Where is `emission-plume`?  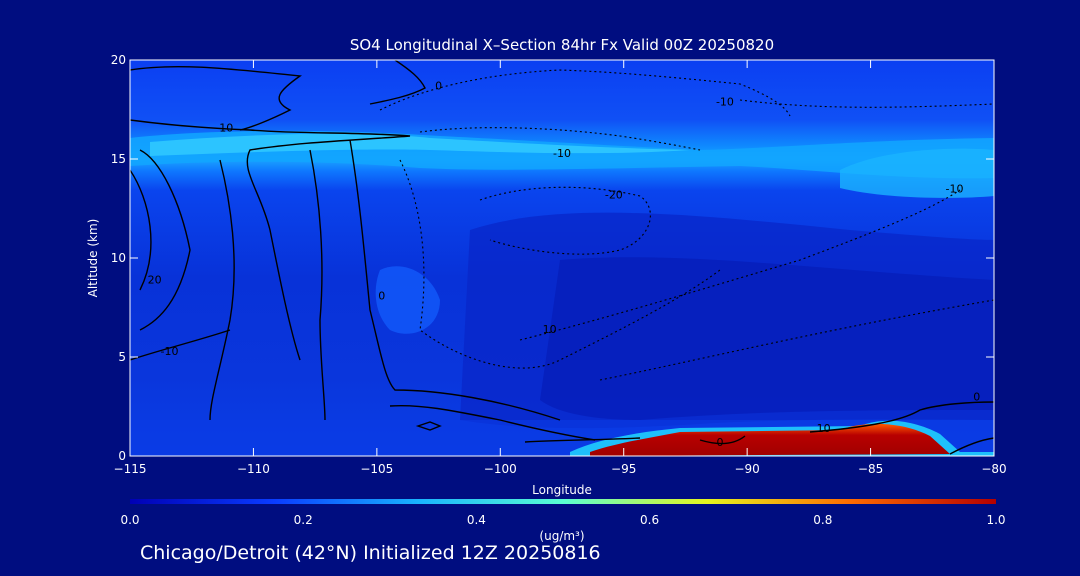 emission-plume is located at coordinates (770, 439).